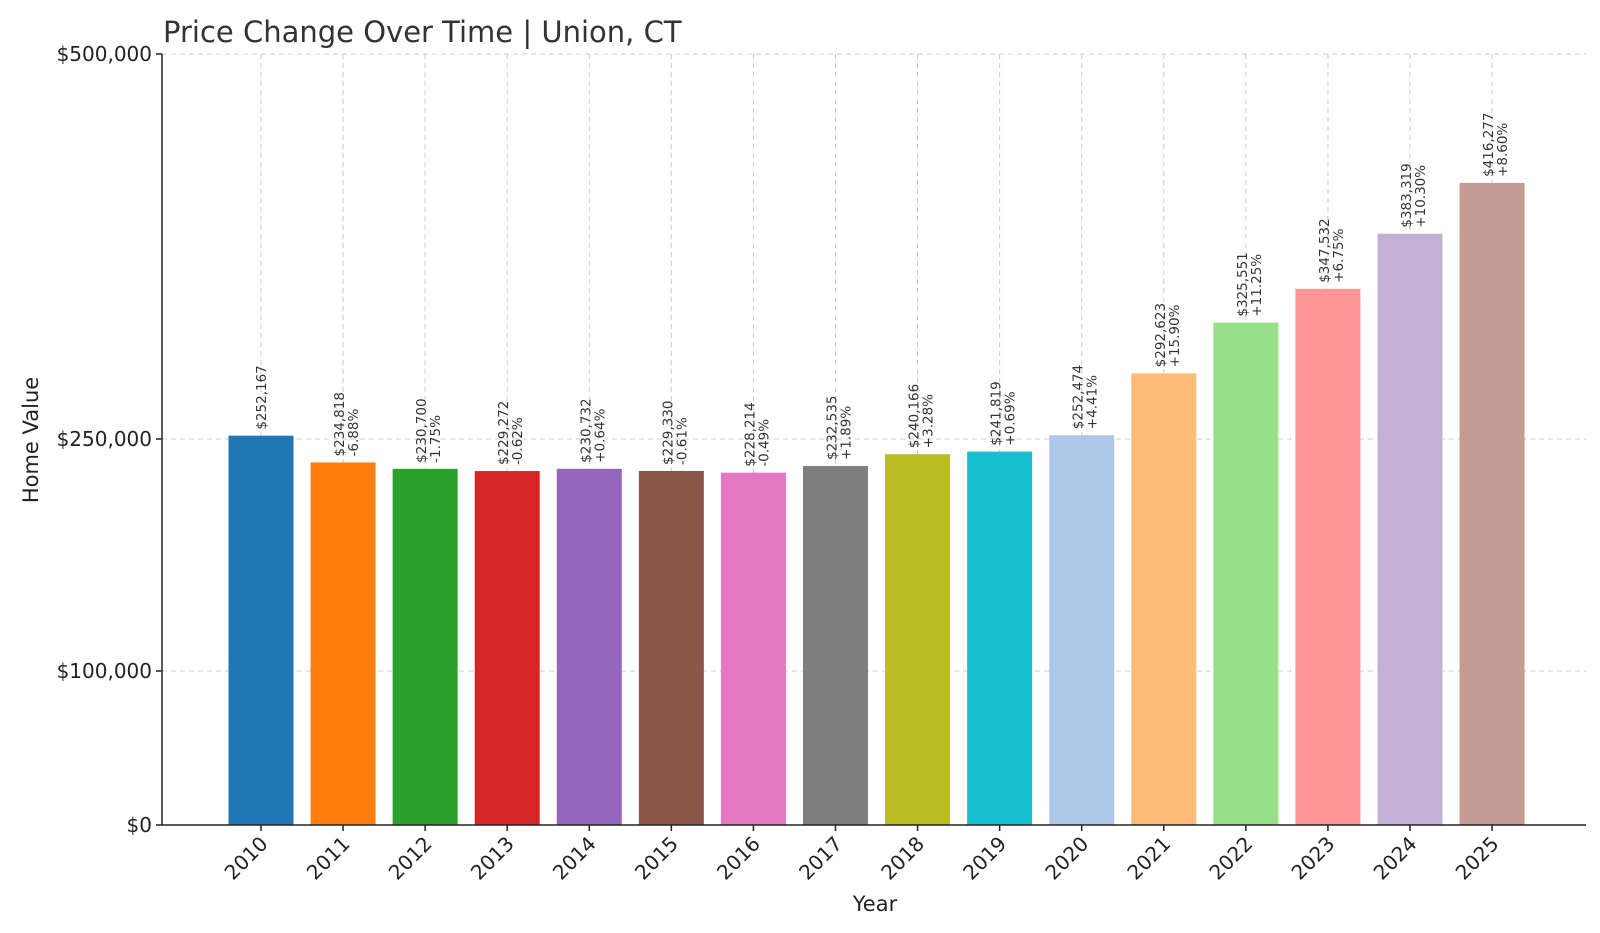 This screenshot has height=933, width=1600. I want to click on x-tick-label-2019: 2019, so click(984, 858).